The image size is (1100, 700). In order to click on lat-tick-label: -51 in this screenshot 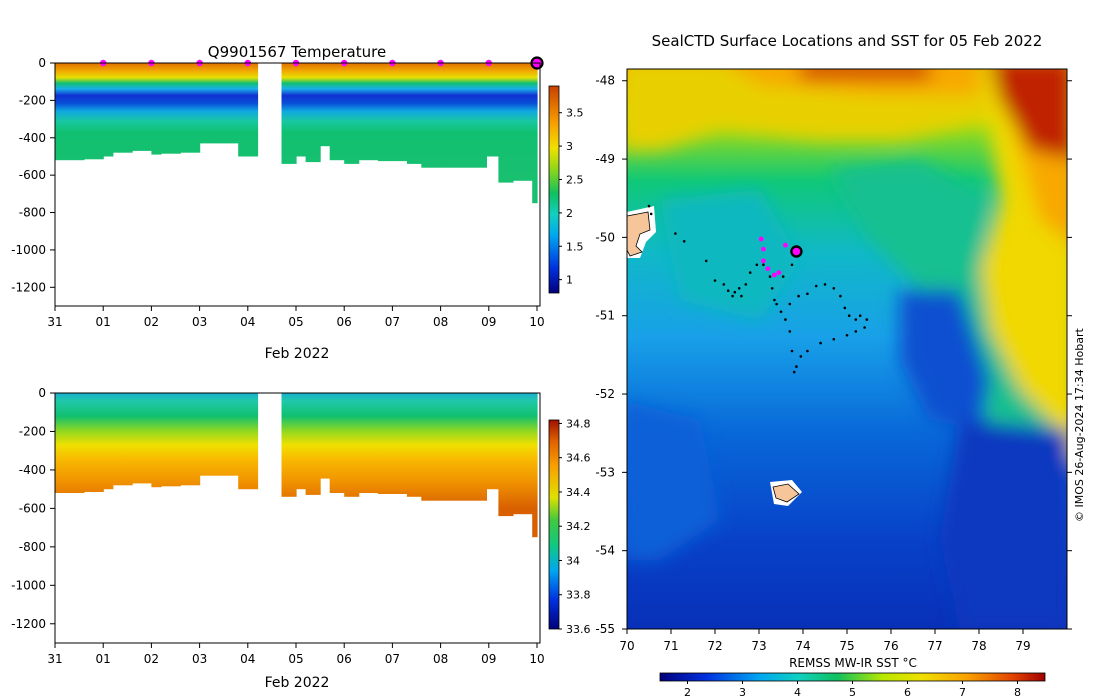, I will do `click(605, 316)`.